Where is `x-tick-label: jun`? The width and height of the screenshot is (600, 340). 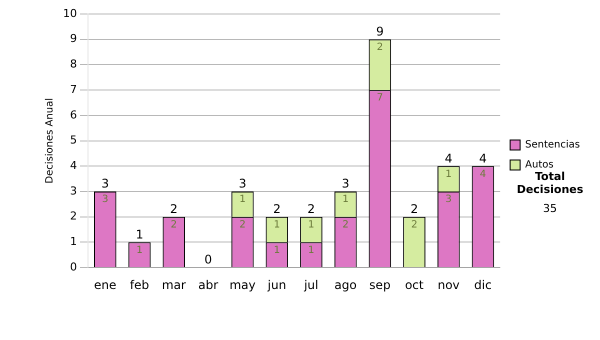
x-tick-label: jun is located at coordinates (276, 285).